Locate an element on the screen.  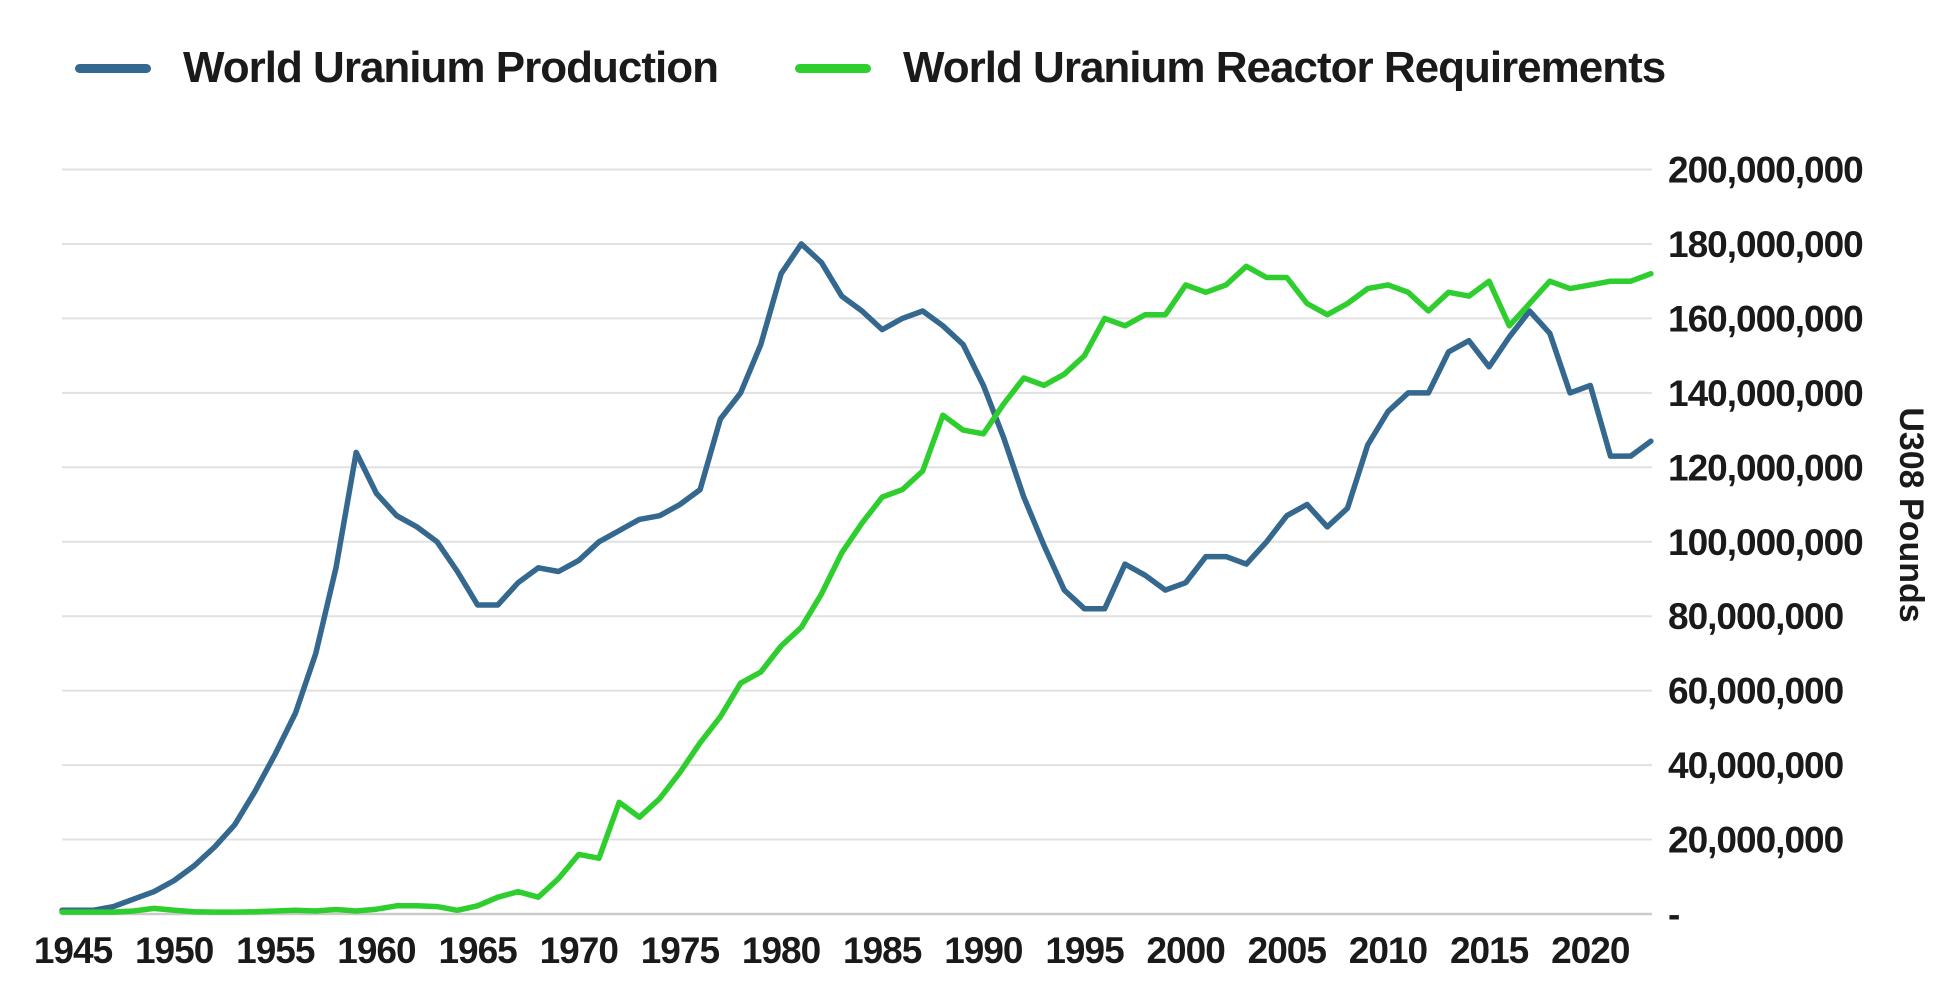
x-tick-label: 1970 is located at coordinates (579, 950).